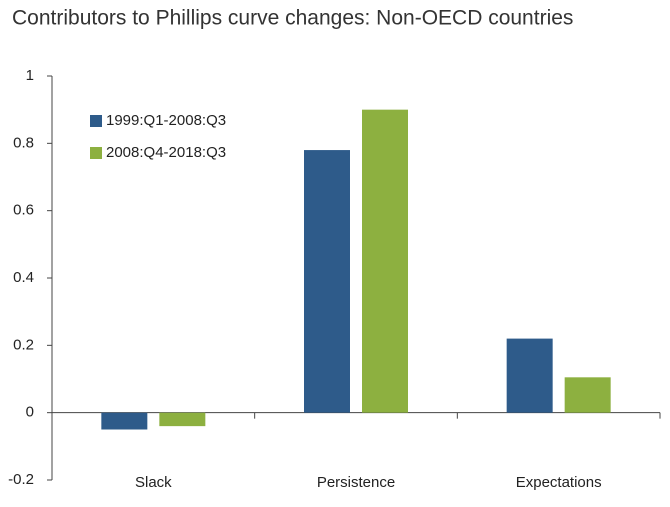 The height and width of the screenshot is (507, 670). What do you see at coordinates (30, 75) in the screenshot?
I see `y-tick-label: 1` at bounding box center [30, 75].